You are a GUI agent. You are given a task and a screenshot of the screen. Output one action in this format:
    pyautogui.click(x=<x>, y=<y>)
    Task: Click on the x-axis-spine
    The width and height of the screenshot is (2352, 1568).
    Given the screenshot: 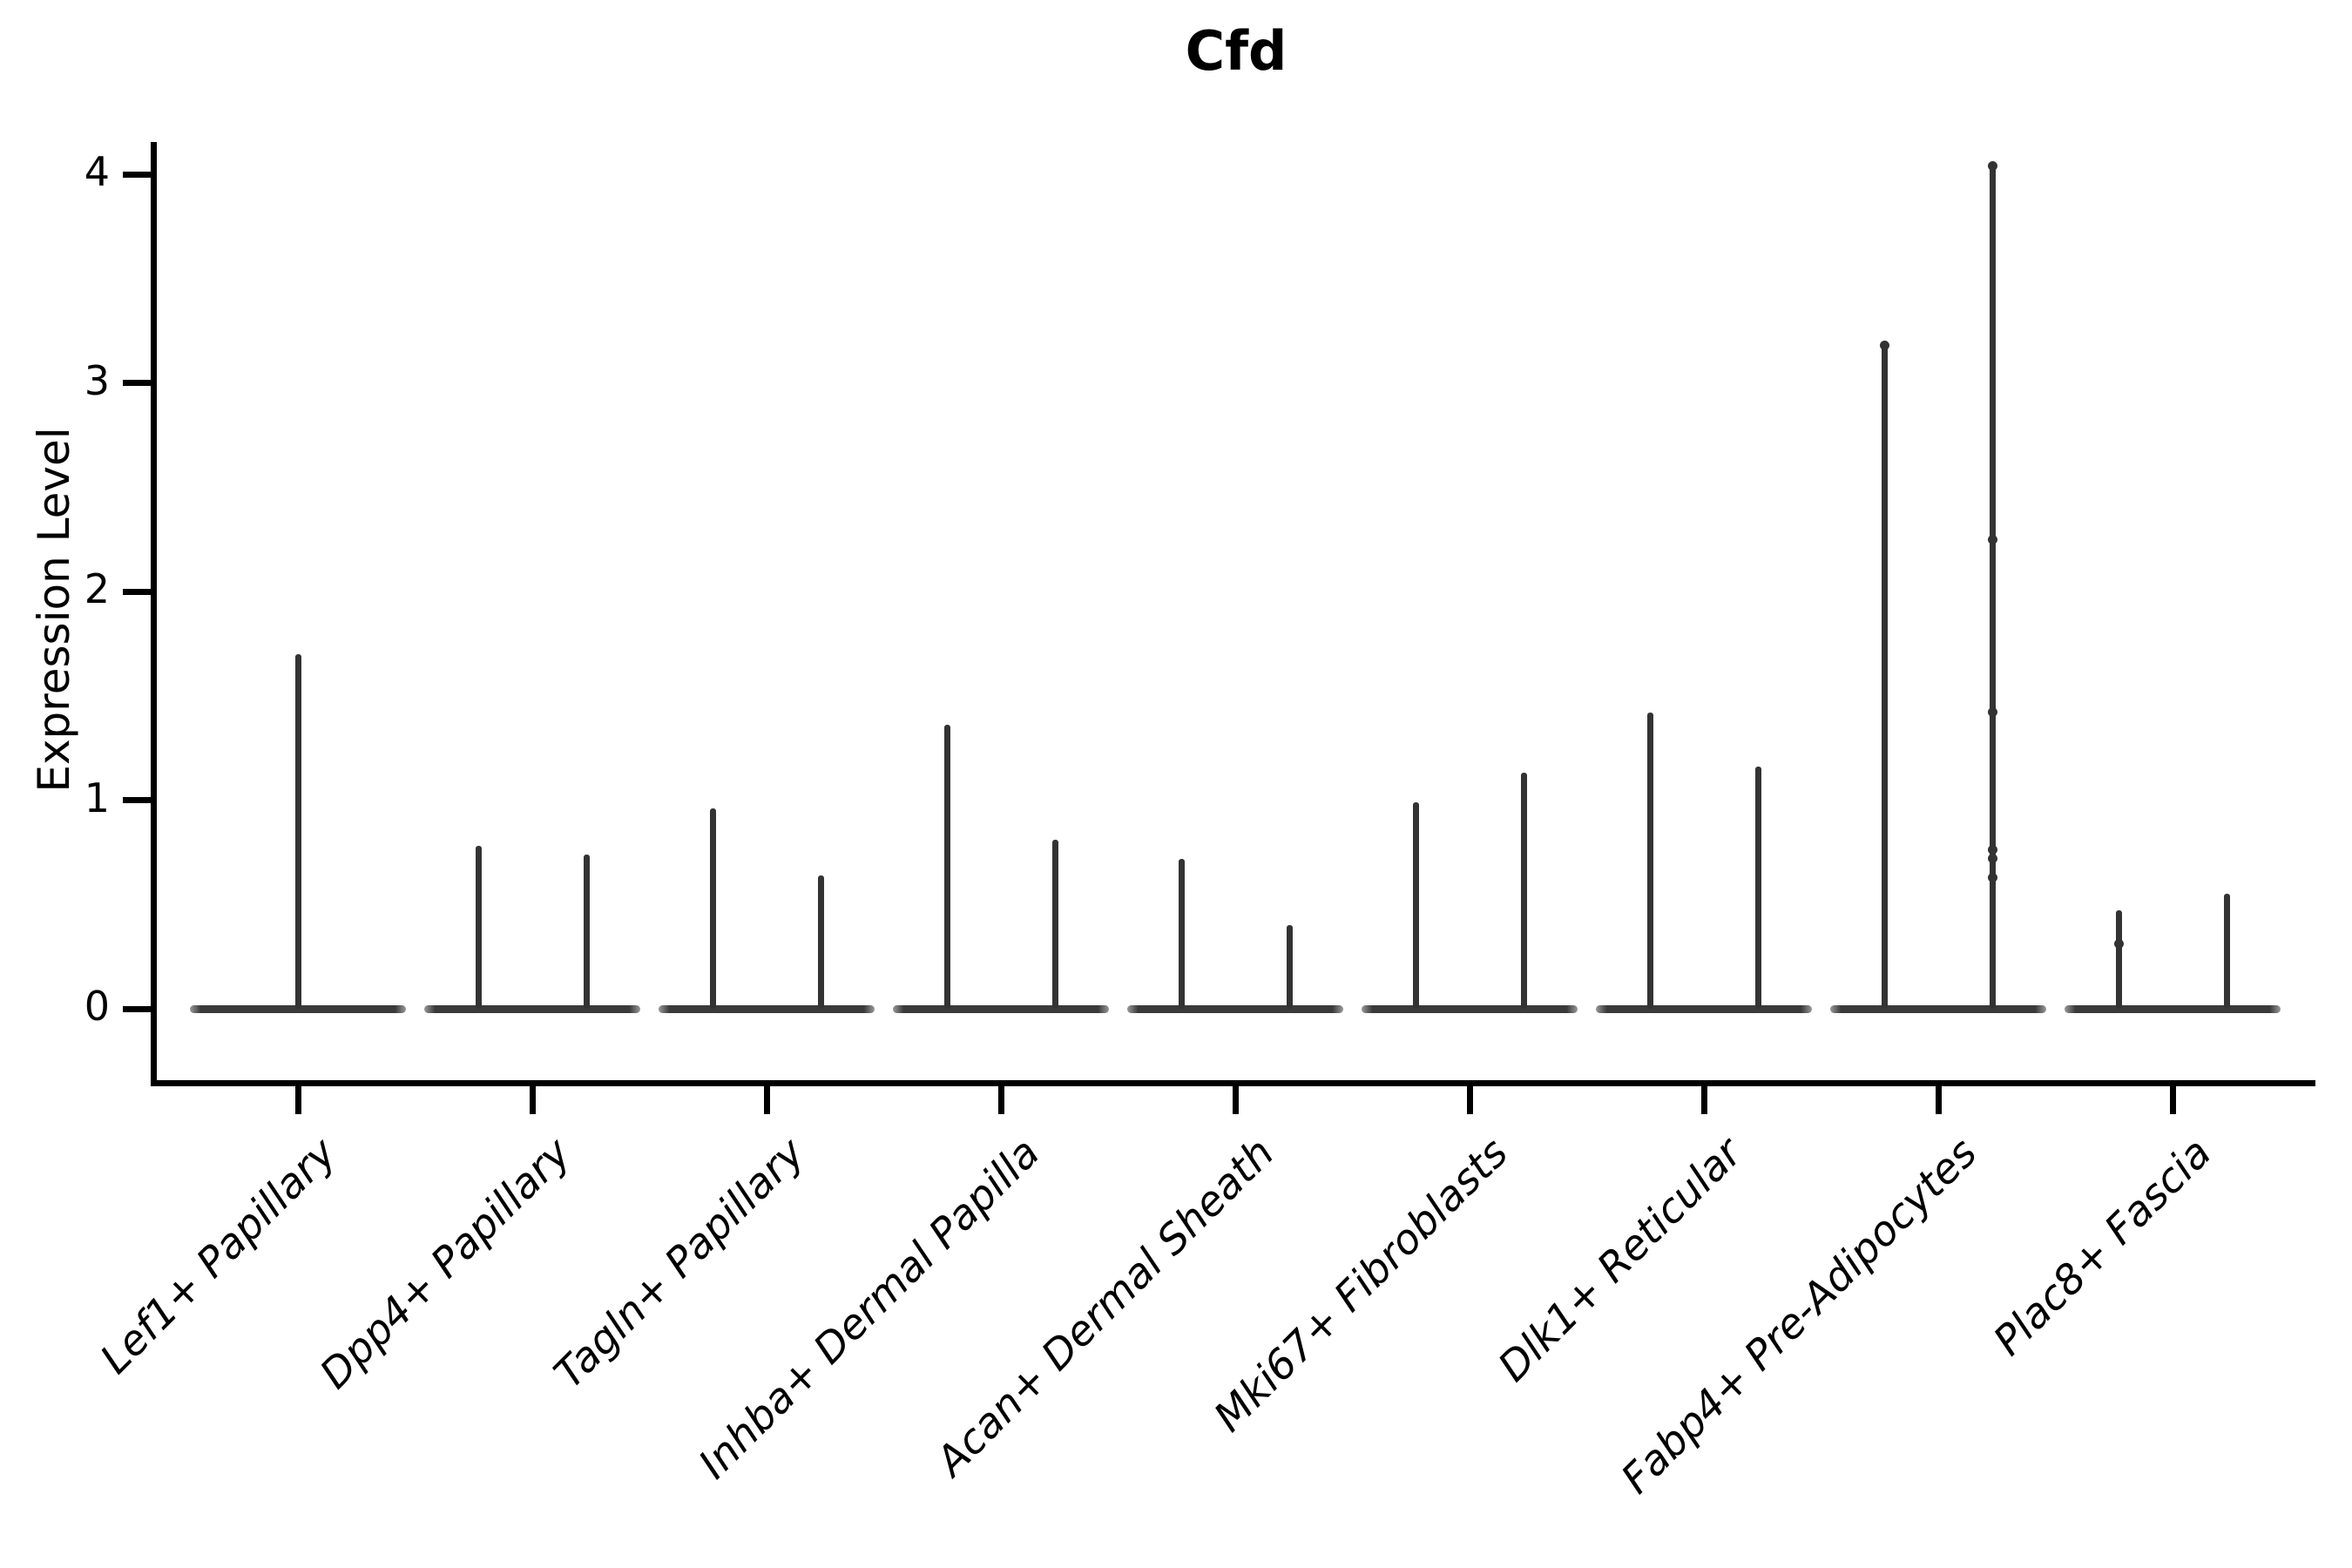 What is the action you would take?
    pyautogui.click(x=1233, y=1083)
    